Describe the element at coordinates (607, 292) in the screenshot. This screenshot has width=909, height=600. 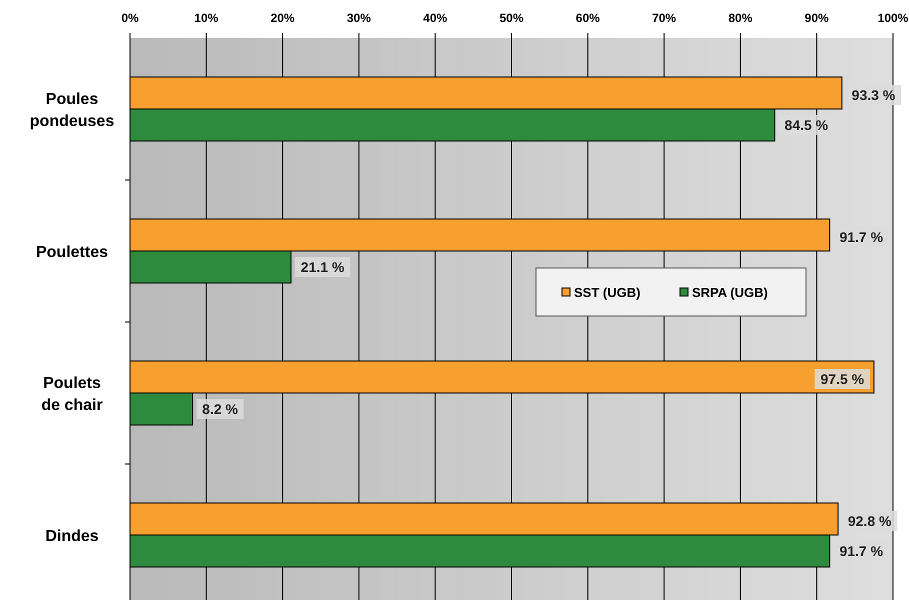
I see `legend-label: SST (UGB)` at that location.